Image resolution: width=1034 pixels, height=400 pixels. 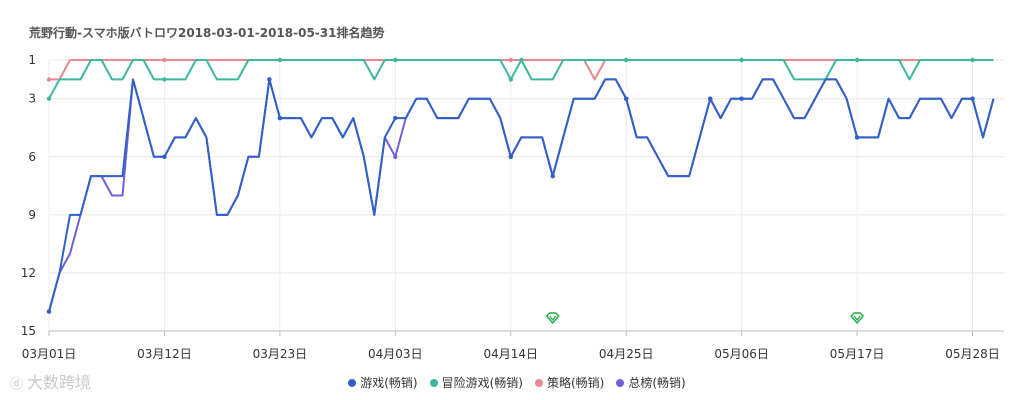 I want to click on x-tick-label: 03月12日, so click(x=164, y=354).